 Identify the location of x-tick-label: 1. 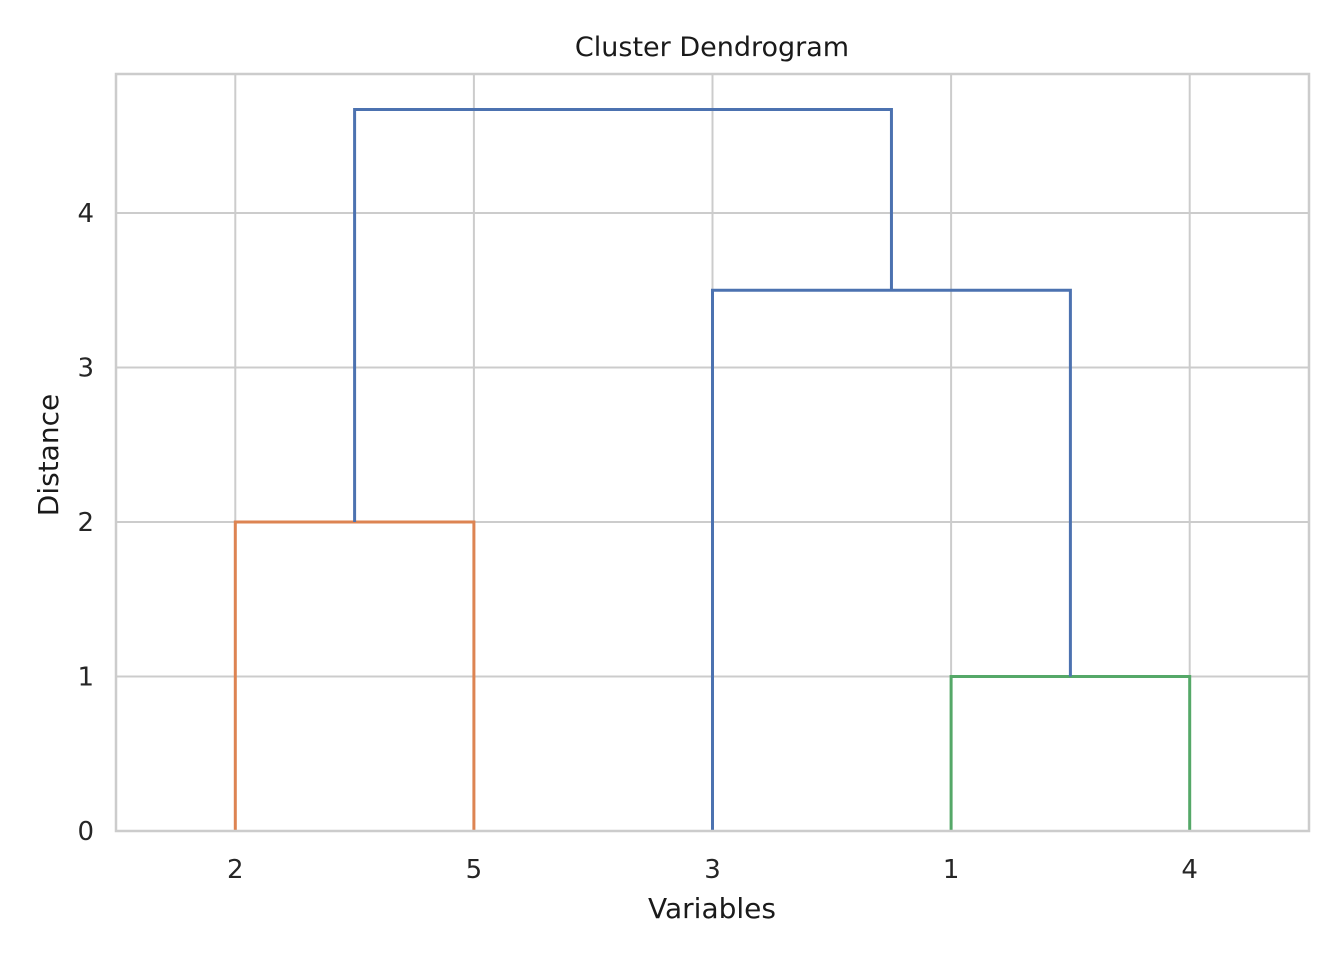
(951, 870).